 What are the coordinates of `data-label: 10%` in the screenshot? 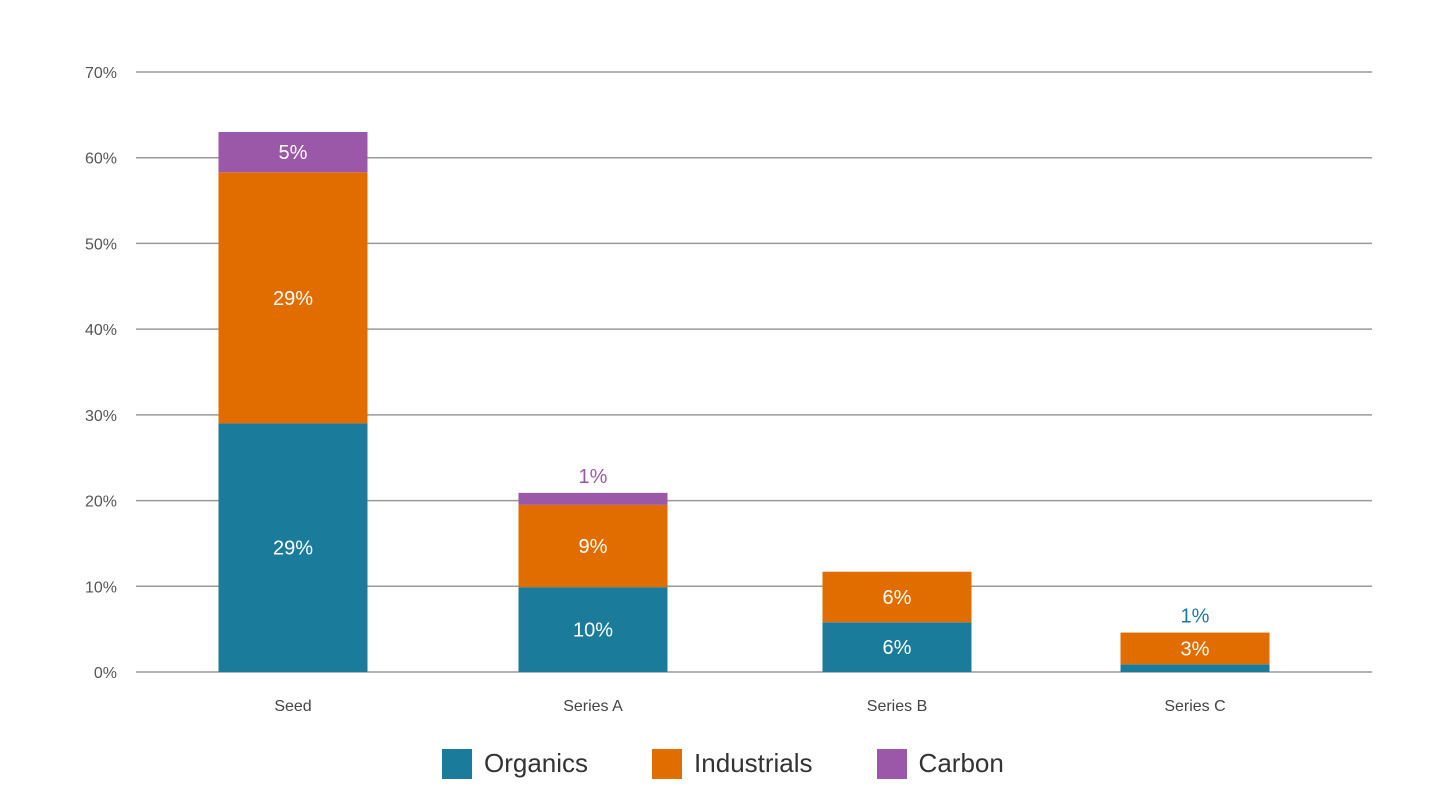 It's located at (593, 631).